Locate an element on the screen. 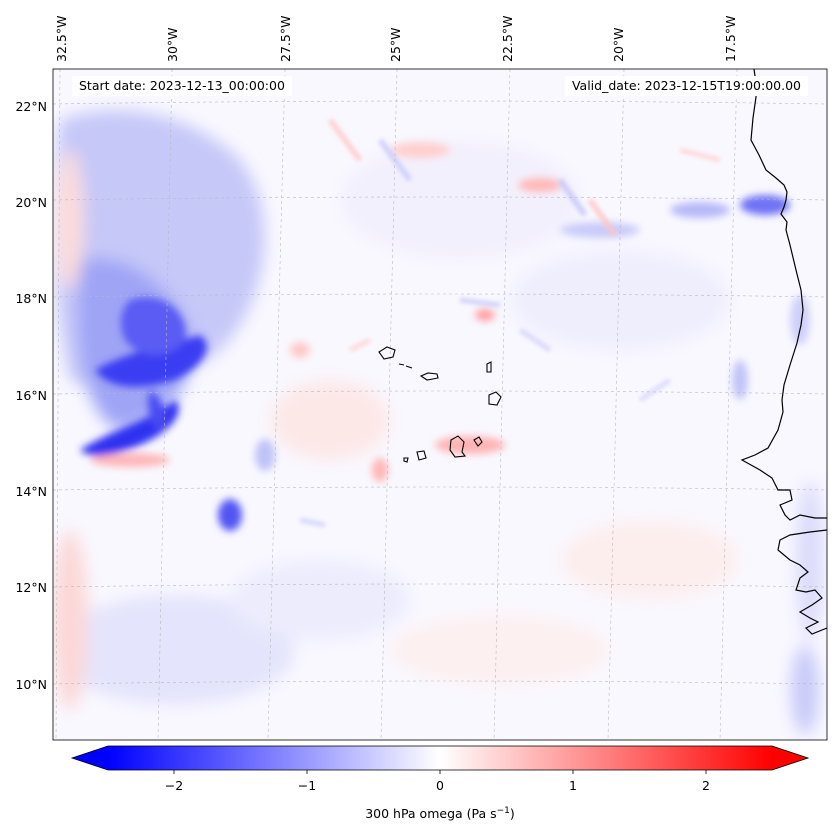 Image resolution: width=837 pixels, height=839 pixels. latitude-axis: 22°N 20°N 18°N 16°N 14°N 12°N 10°N is located at coordinates (31, 395).